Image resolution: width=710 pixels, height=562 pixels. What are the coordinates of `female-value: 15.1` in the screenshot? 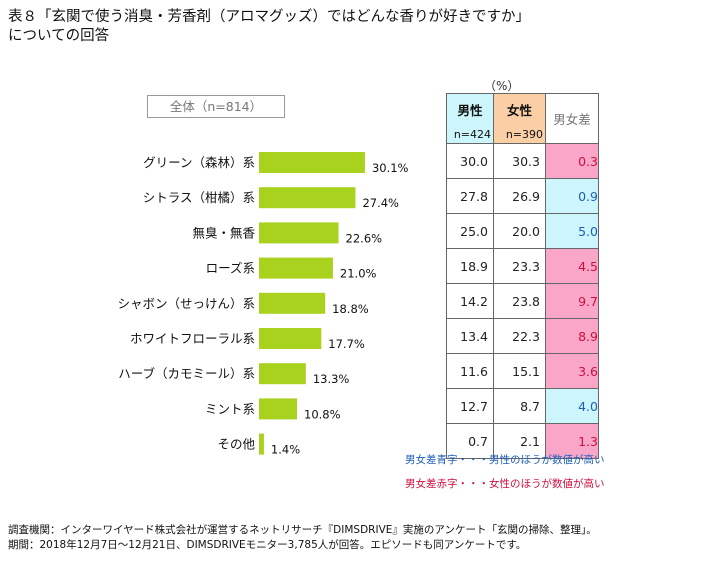 It's located at (519, 371).